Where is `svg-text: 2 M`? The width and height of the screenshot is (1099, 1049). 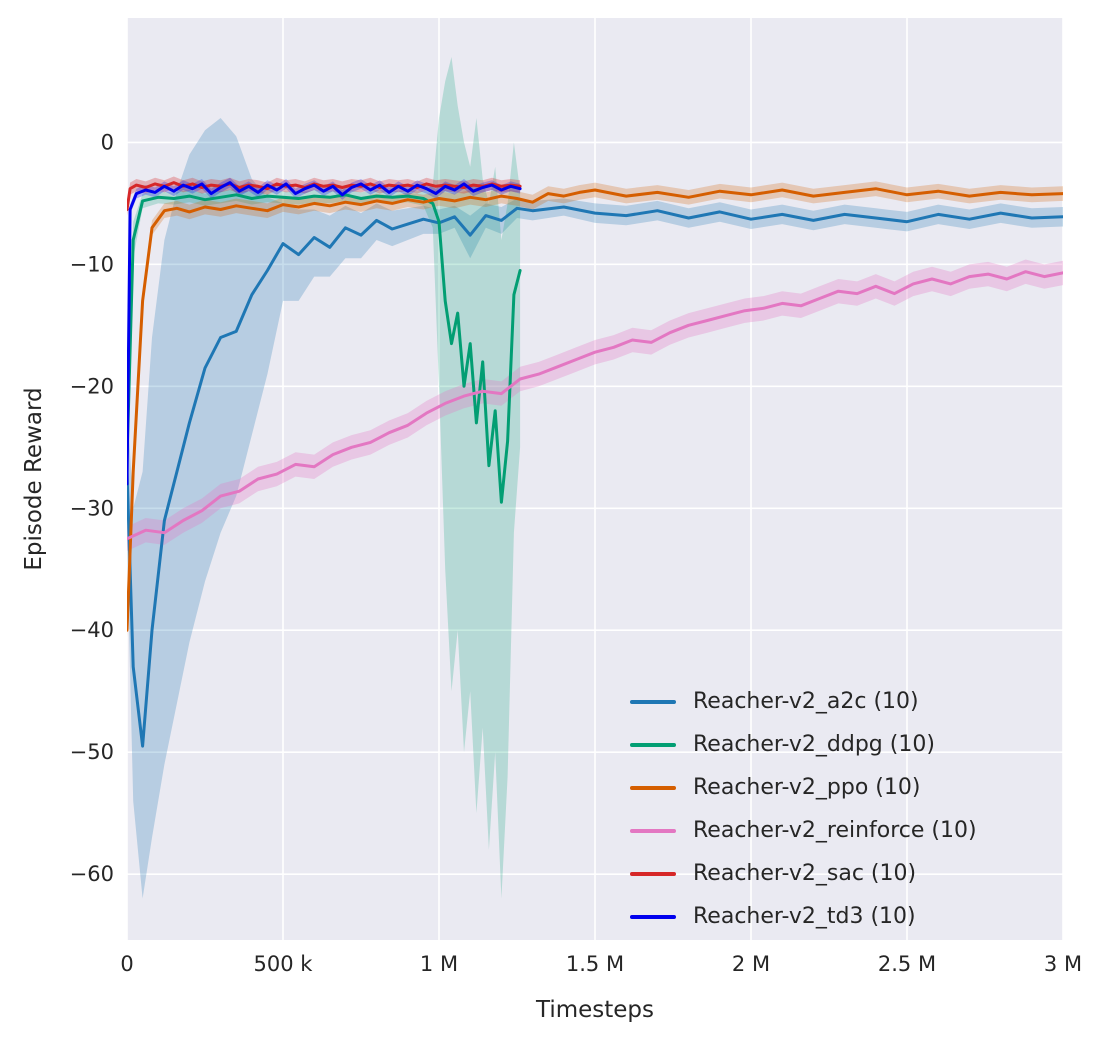
svg-text: 2 M is located at coordinates (751, 964).